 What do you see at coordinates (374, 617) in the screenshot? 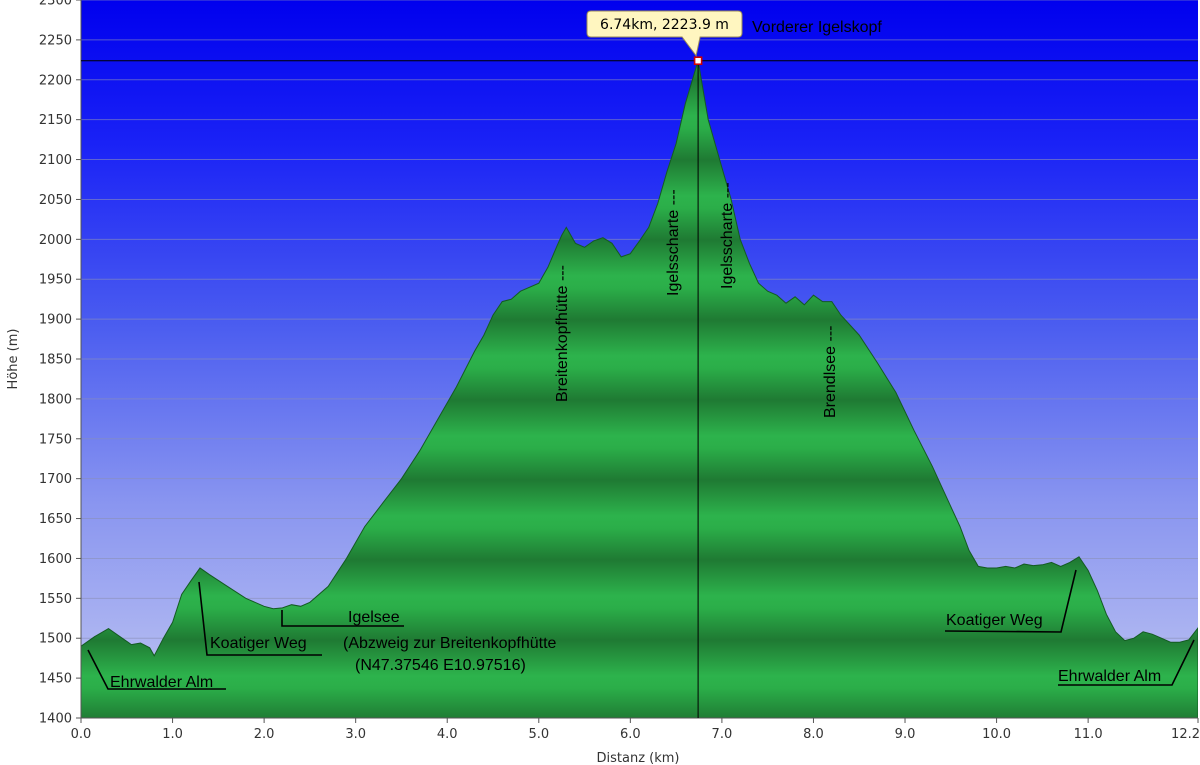
I see `ann-igelsee: Igelsee` at bounding box center [374, 617].